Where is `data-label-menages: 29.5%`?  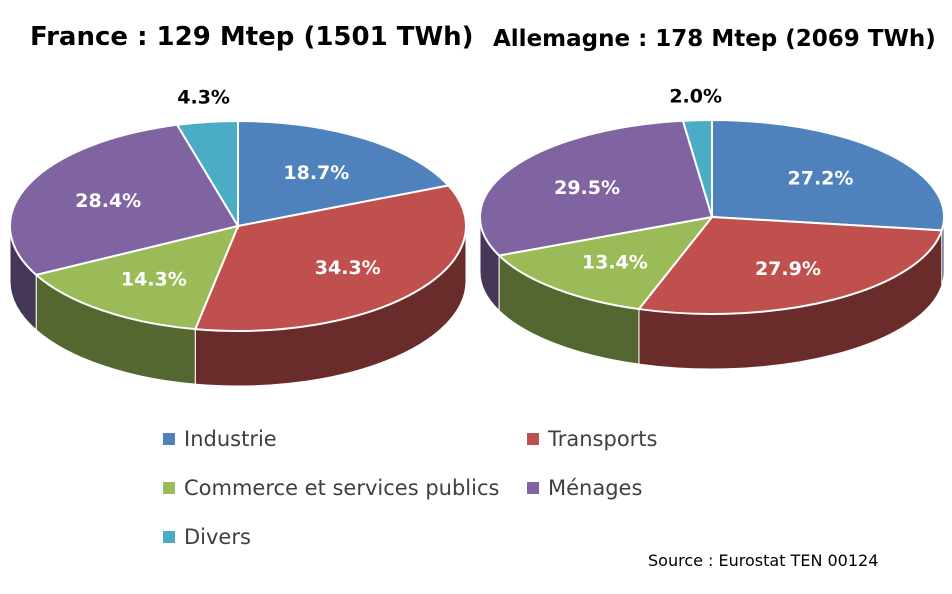
data-label-menages: 29.5% is located at coordinates (587, 188).